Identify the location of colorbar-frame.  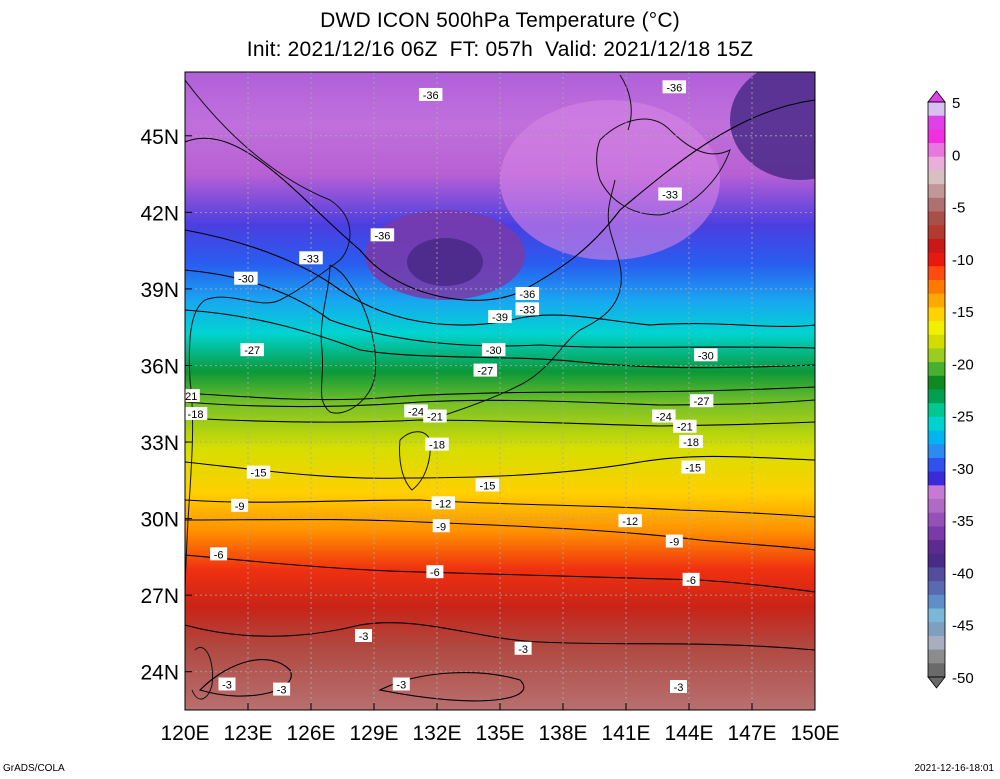
(936, 389).